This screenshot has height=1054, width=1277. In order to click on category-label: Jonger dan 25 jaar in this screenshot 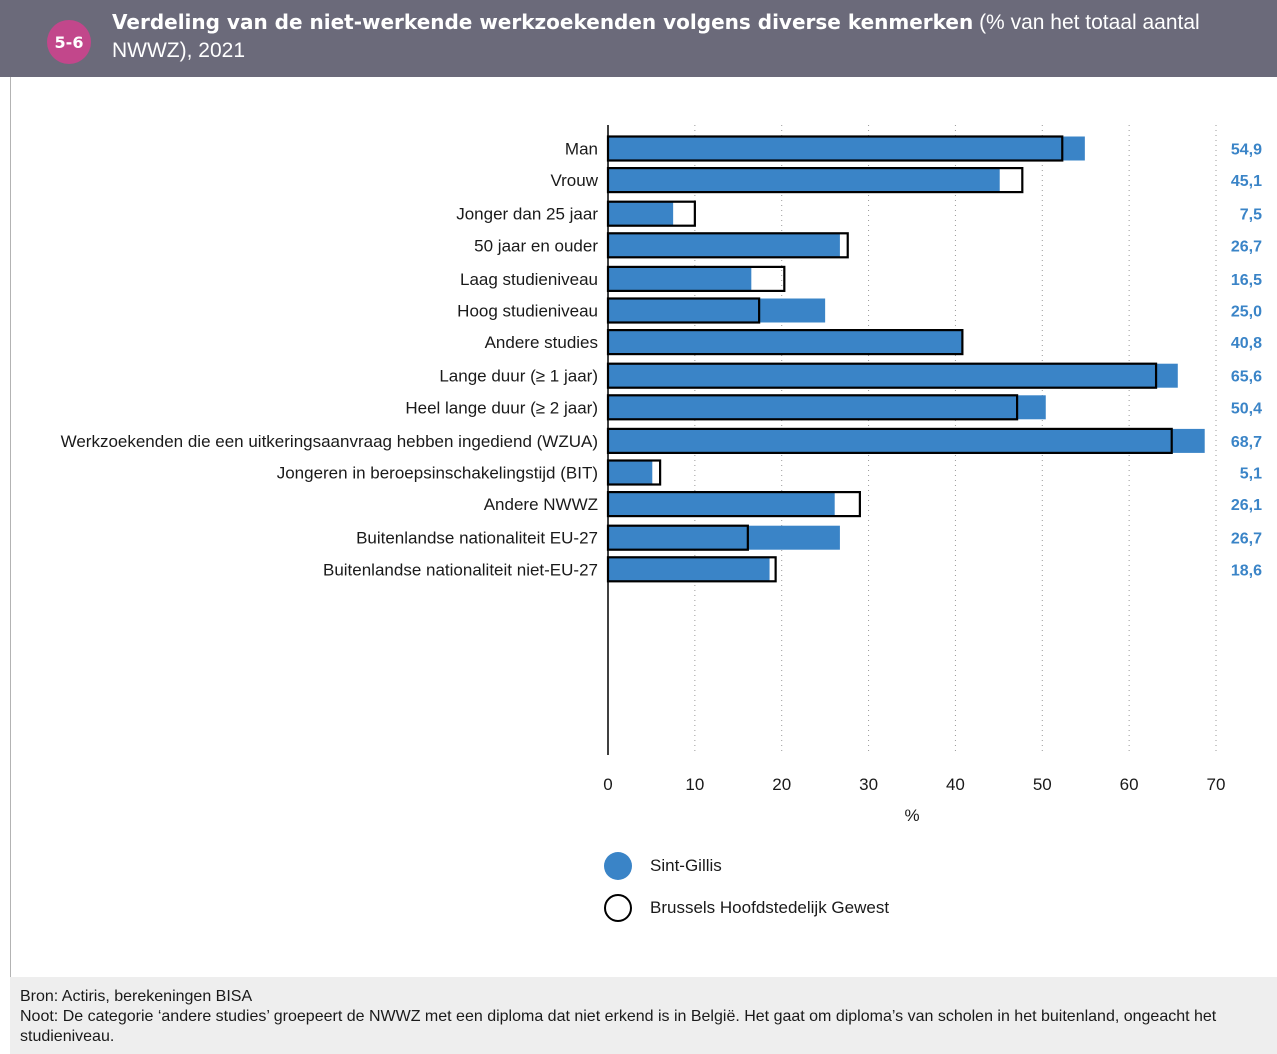, I will do `click(527, 214)`.